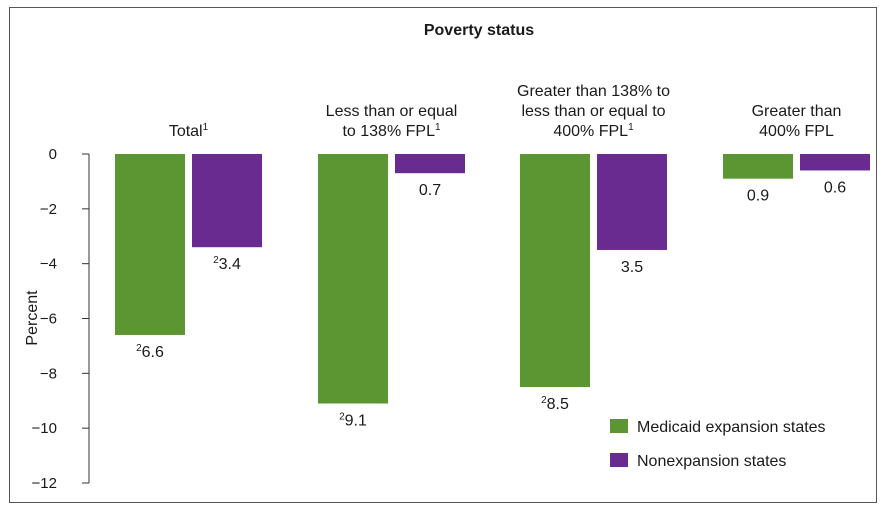 The height and width of the screenshot is (511, 886). Describe the element at coordinates (632, 267) in the screenshot. I see `bar-value-label: 3.5` at that location.